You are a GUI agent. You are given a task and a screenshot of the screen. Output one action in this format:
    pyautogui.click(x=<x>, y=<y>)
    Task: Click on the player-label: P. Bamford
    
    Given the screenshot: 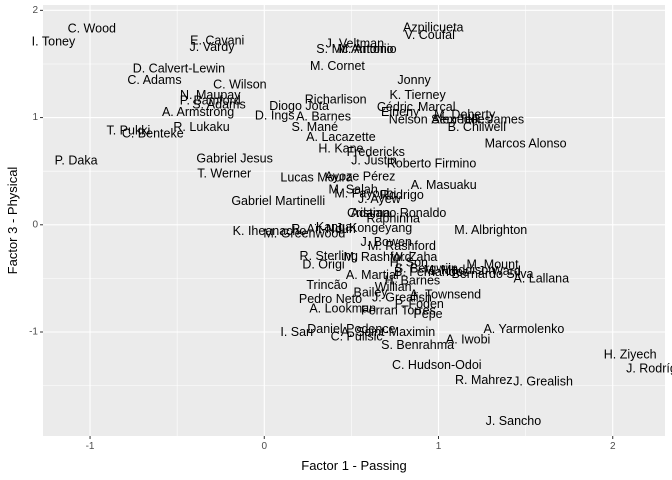 What is the action you would take?
    pyautogui.click(x=210, y=100)
    